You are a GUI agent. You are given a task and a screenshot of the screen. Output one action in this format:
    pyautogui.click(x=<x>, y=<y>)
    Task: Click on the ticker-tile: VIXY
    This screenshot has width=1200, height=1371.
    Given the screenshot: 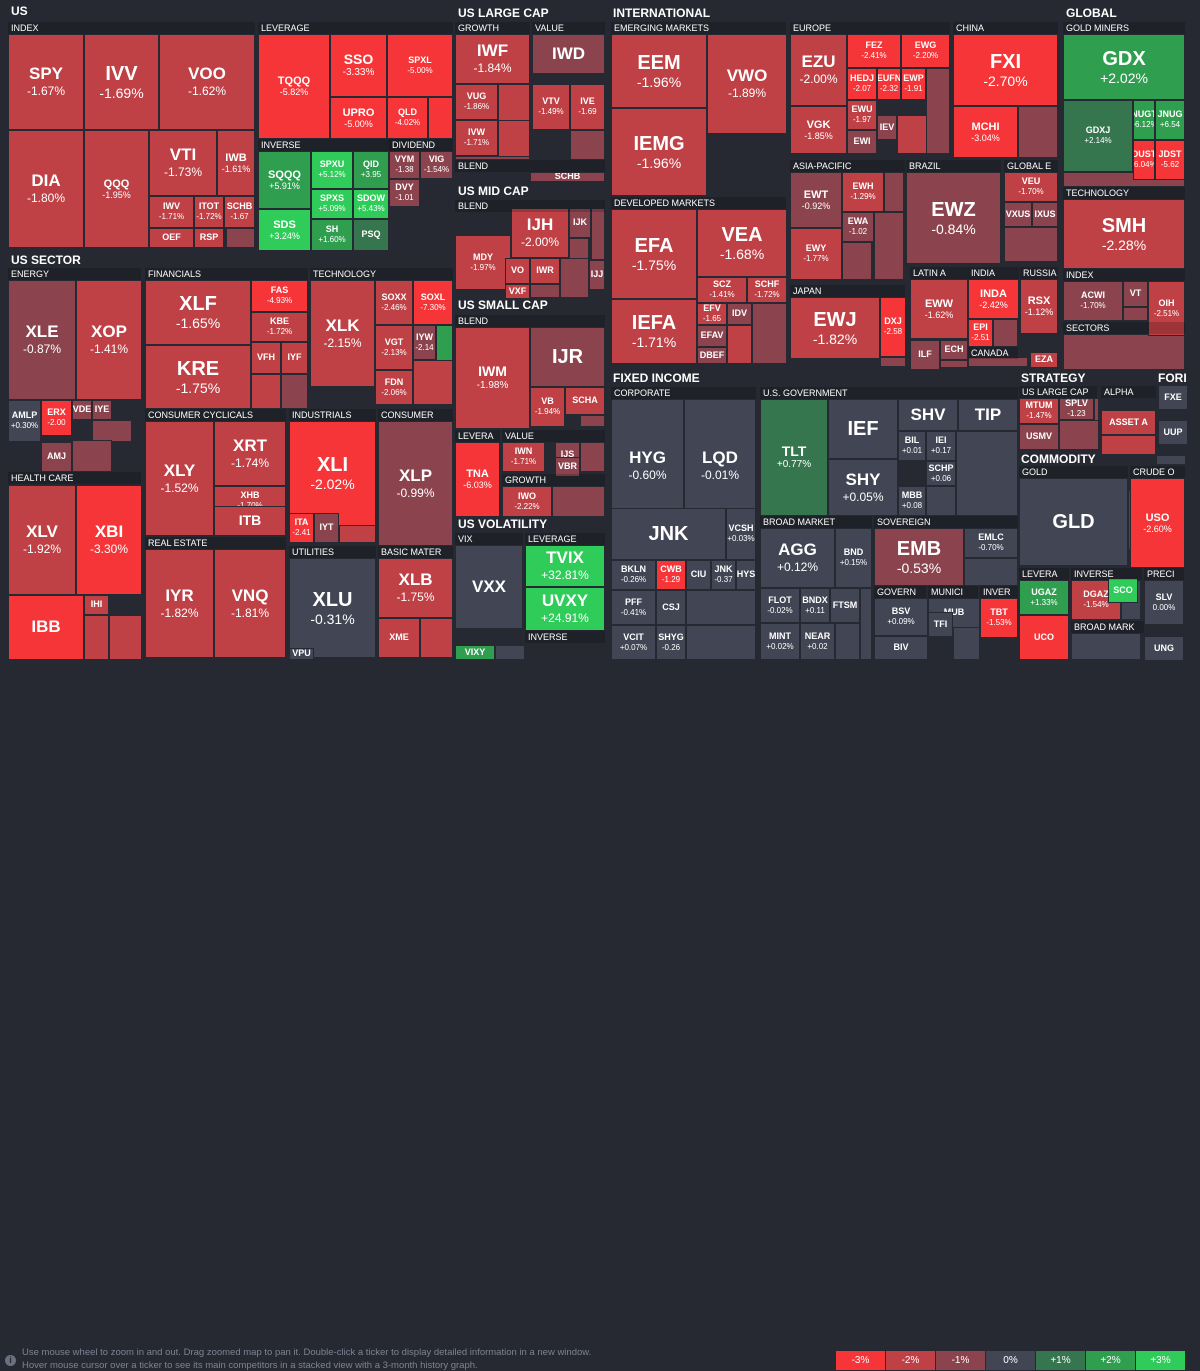 What is the action you would take?
    pyautogui.click(x=475, y=652)
    